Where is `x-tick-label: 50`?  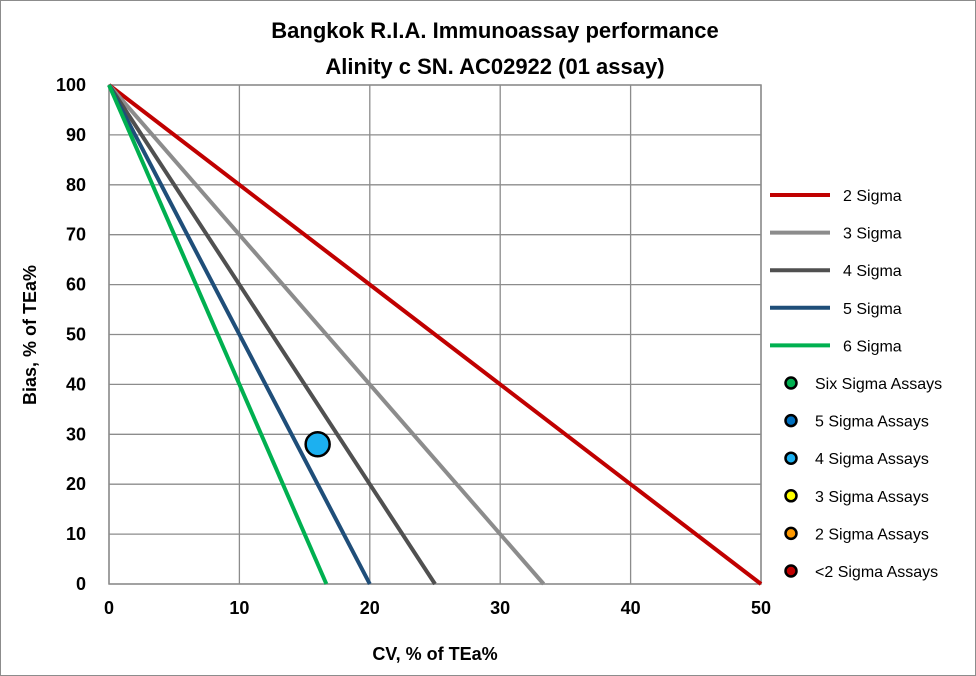
x-tick-label: 50 is located at coordinates (761, 608).